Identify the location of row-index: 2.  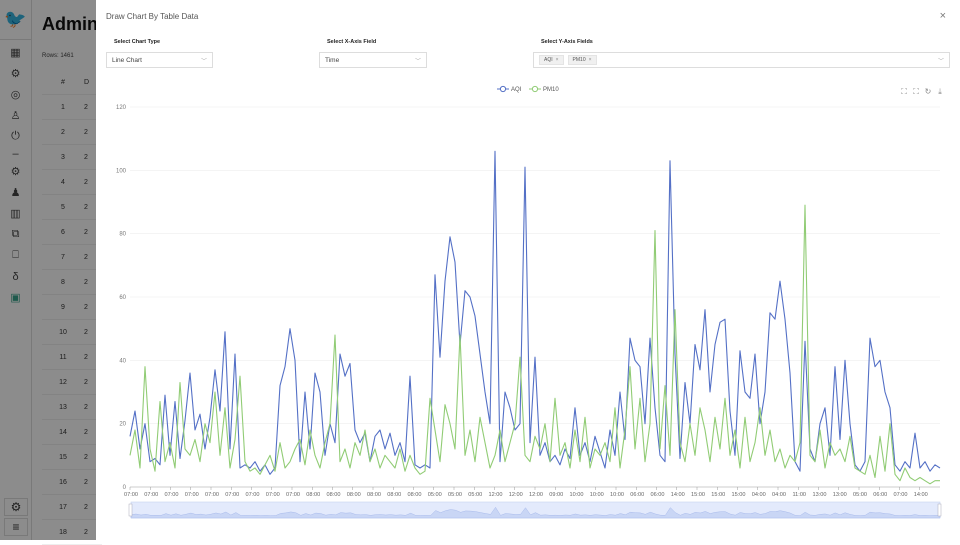
(63, 132).